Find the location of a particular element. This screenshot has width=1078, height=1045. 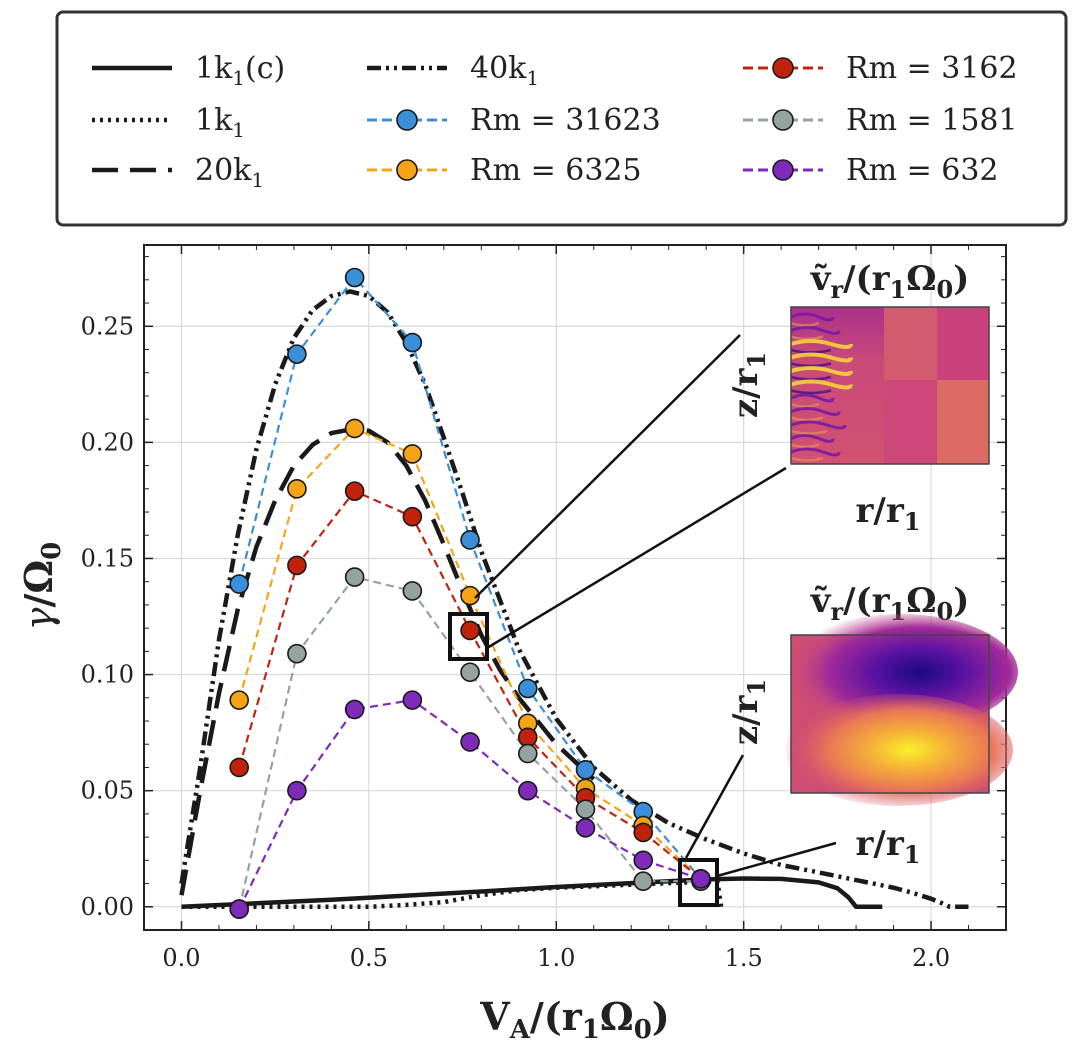

inset-2-xlabel: r/r1 is located at coordinates (888, 846).